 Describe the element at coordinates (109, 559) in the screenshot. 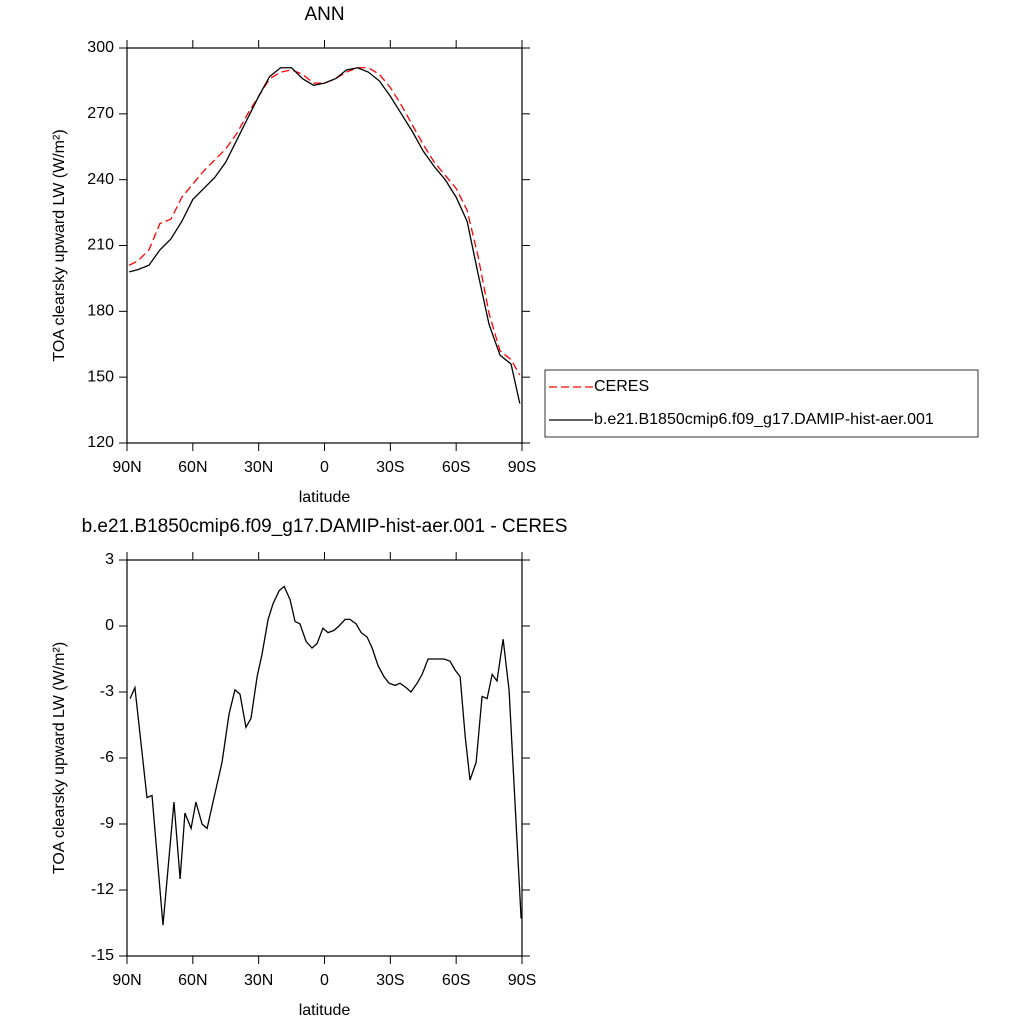

I see `y-tick-label: 3` at that location.